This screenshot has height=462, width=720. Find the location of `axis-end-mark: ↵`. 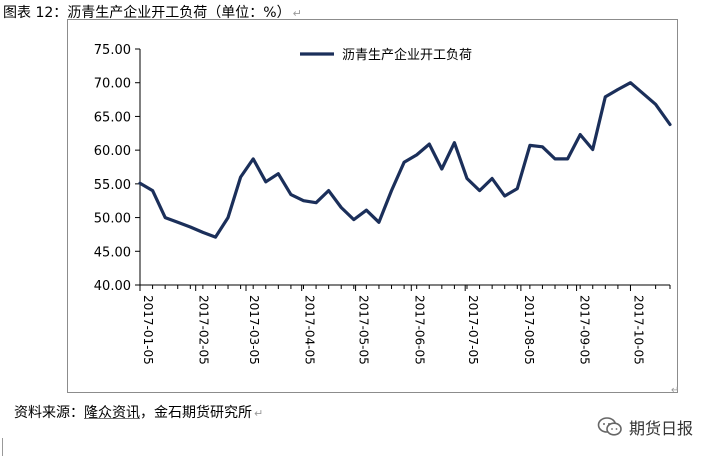

axis-end-mark: ↵ is located at coordinates (675, 389).